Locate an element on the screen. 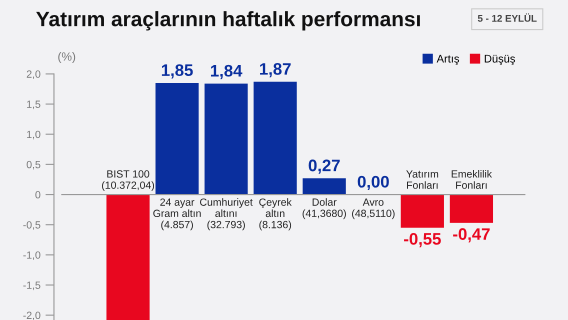 The image size is (568, 320). y-tick-label: 0 is located at coordinates (37, 194).